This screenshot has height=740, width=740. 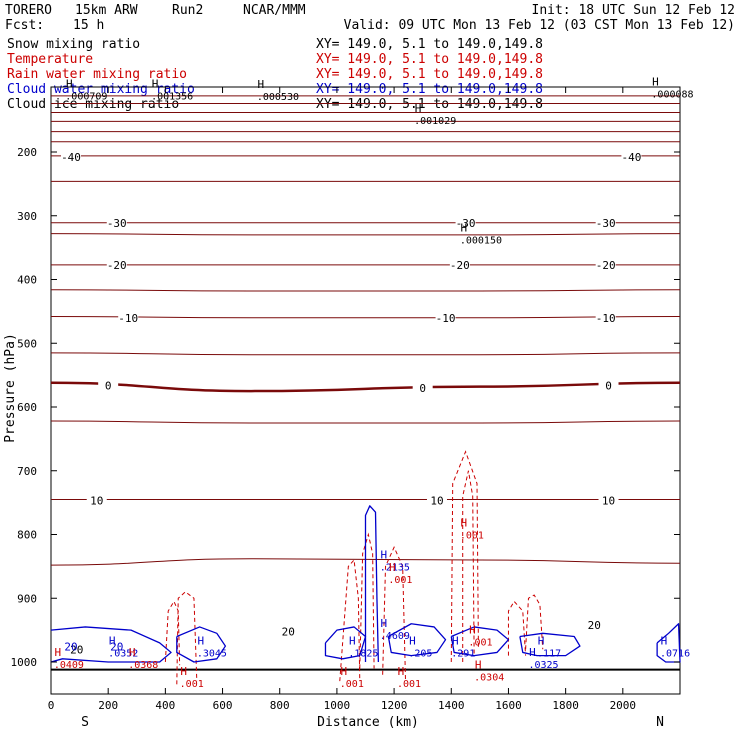 I want to click on legend-item-name: Snow mixing ratio, so click(x=73, y=44).